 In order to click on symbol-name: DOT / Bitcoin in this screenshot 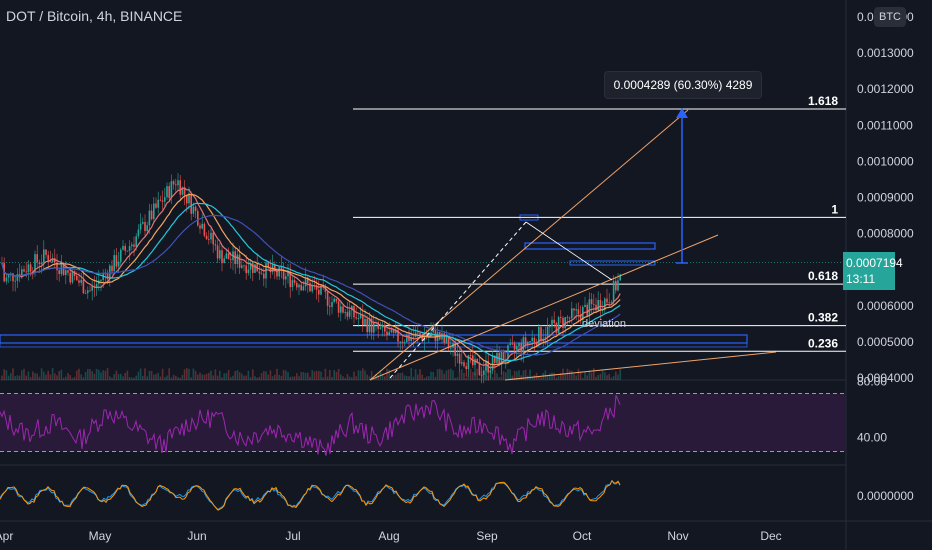, I will do `click(47, 16)`.